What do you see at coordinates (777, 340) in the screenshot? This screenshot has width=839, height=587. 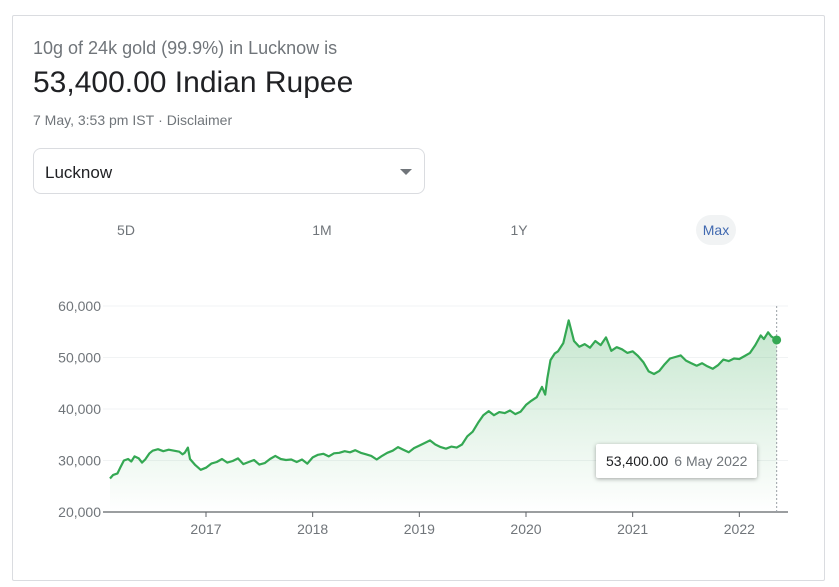 I see `latest-point-marker` at bounding box center [777, 340].